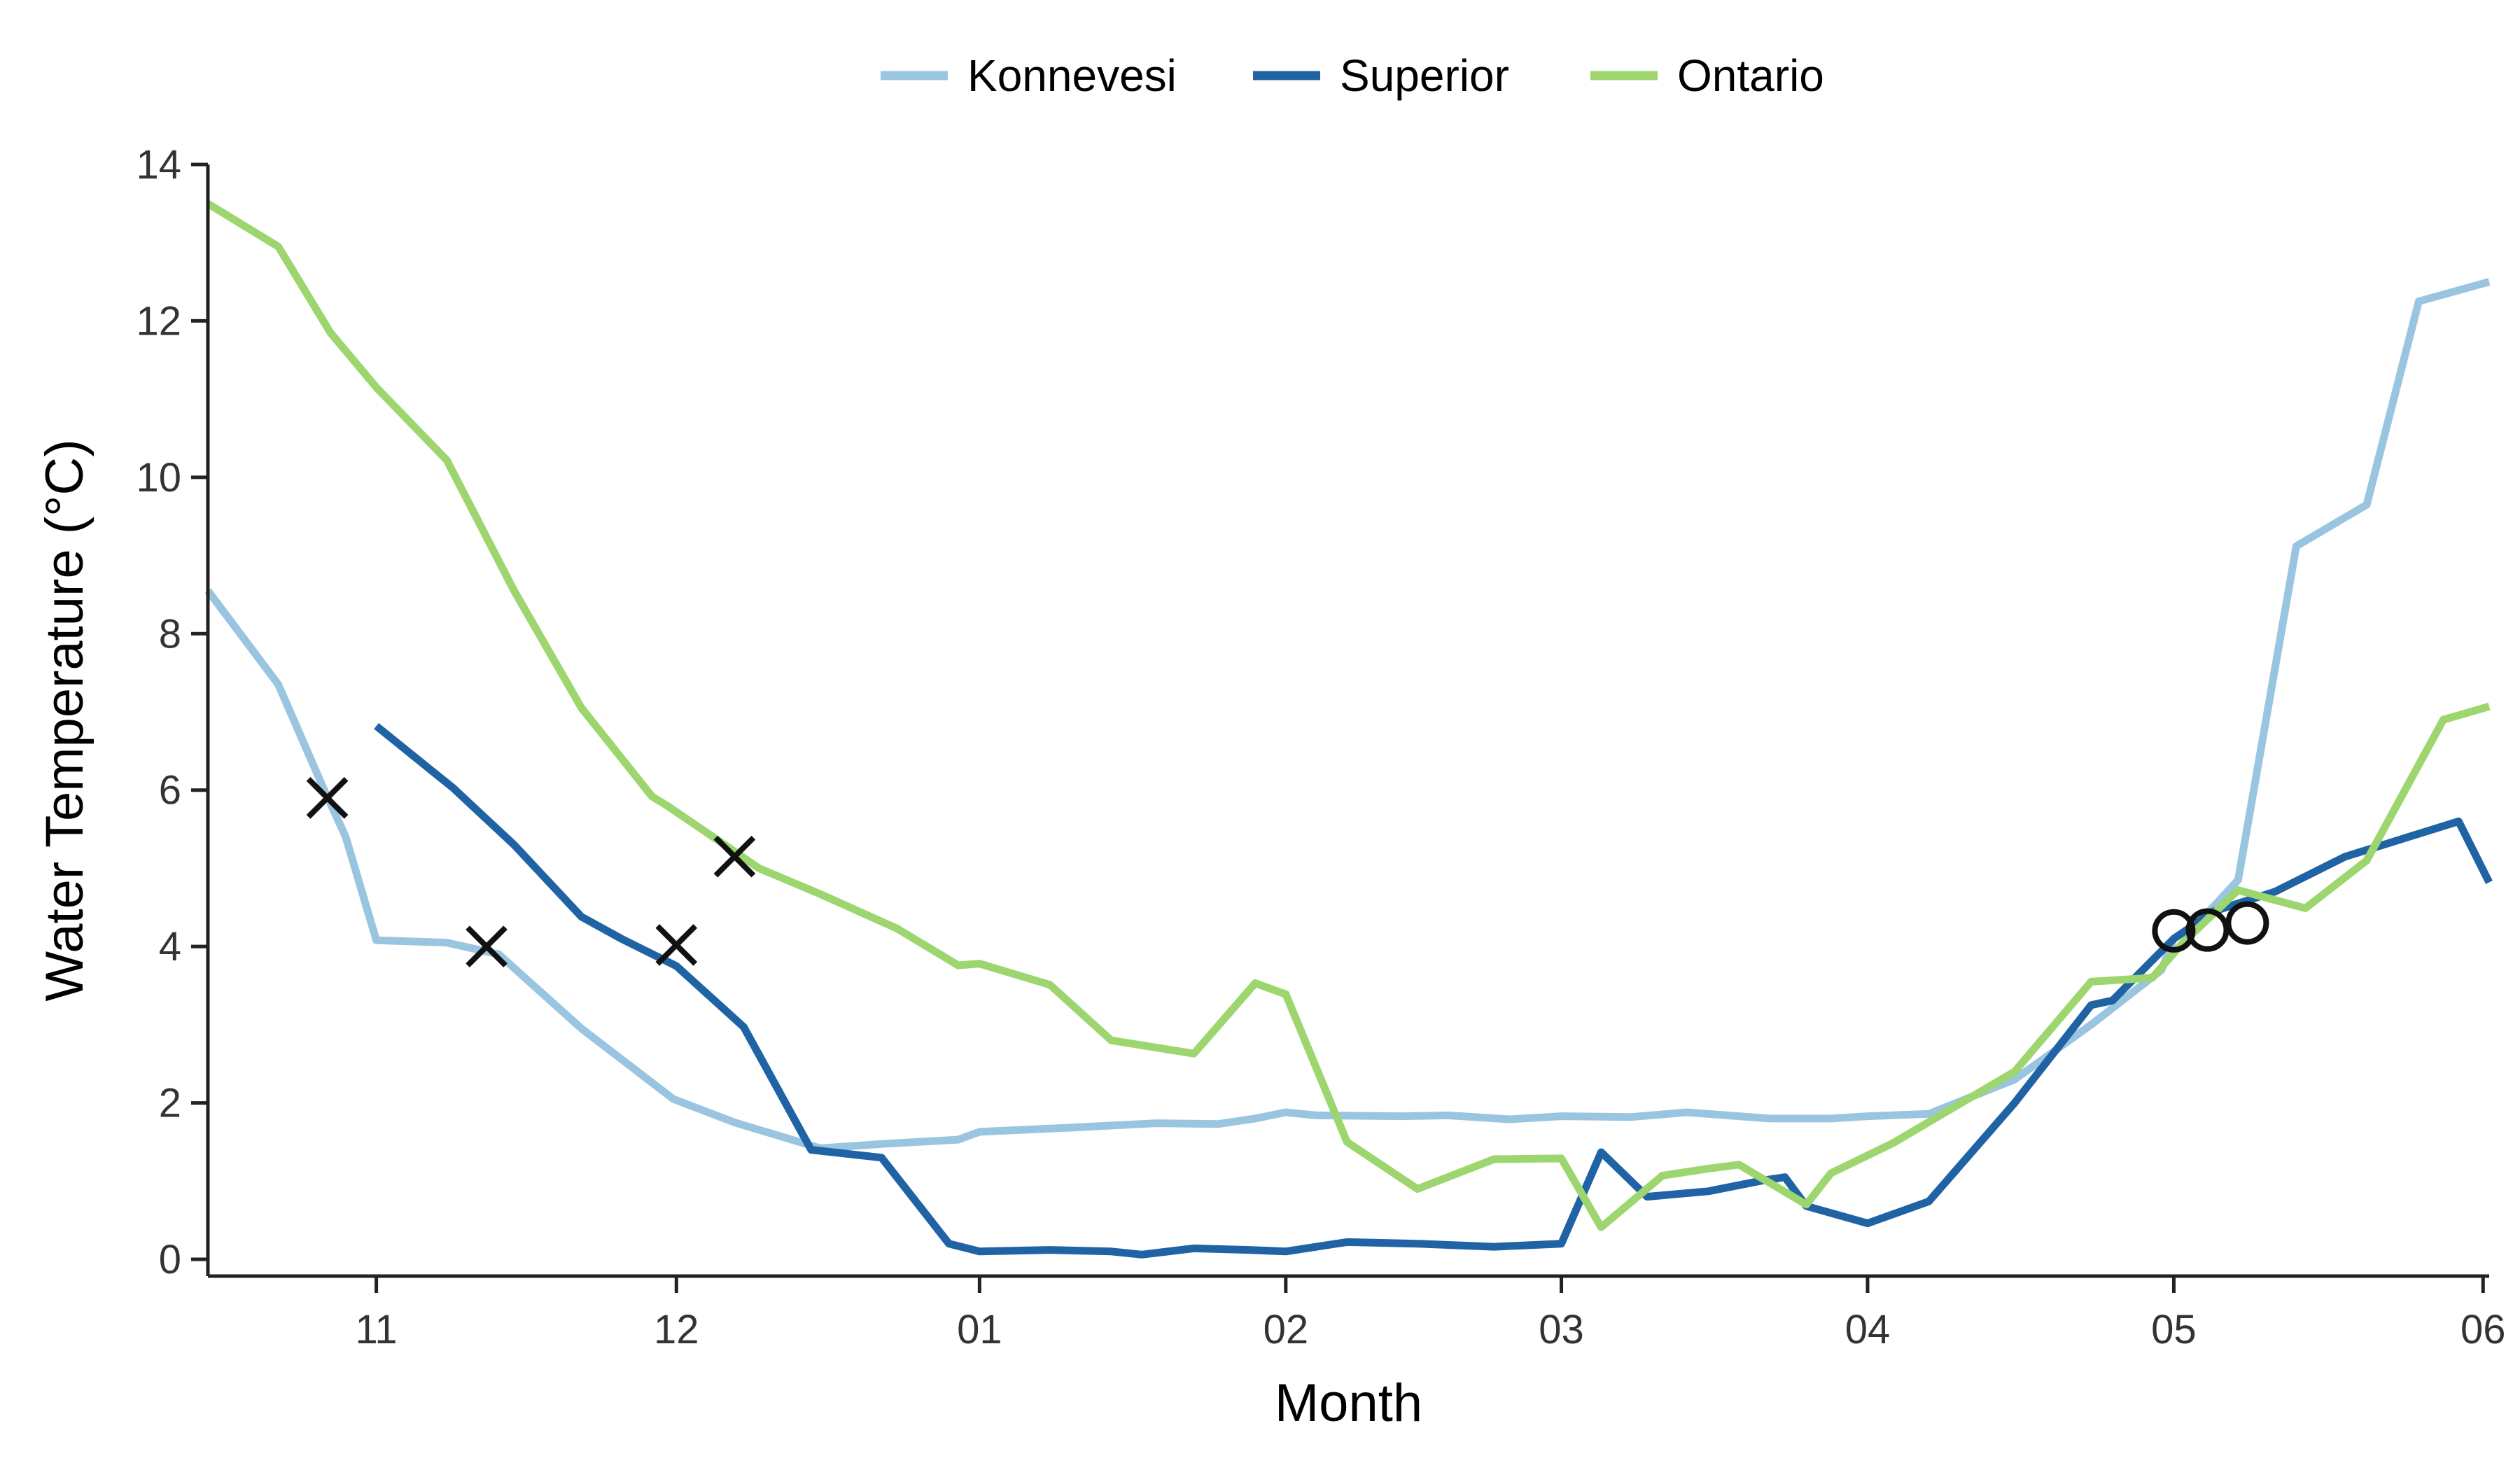 The image size is (2520, 1470). Describe the element at coordinates (170, 1103) in the screenshot. I see `y-tick-label: 2` at that location.